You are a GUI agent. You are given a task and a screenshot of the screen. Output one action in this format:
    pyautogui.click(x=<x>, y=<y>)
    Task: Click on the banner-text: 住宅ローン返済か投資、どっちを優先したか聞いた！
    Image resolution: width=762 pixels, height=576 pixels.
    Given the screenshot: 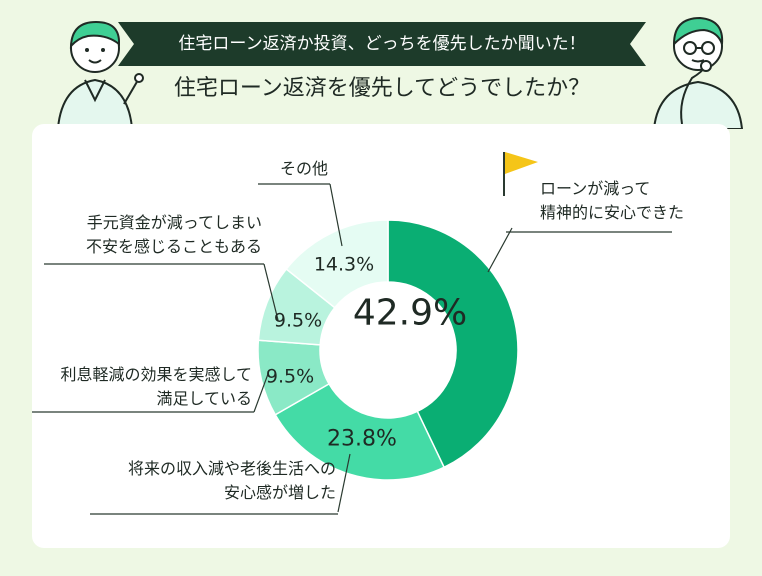 What is the action you would take?
    pyautogui.click(x=382, y=44)
    